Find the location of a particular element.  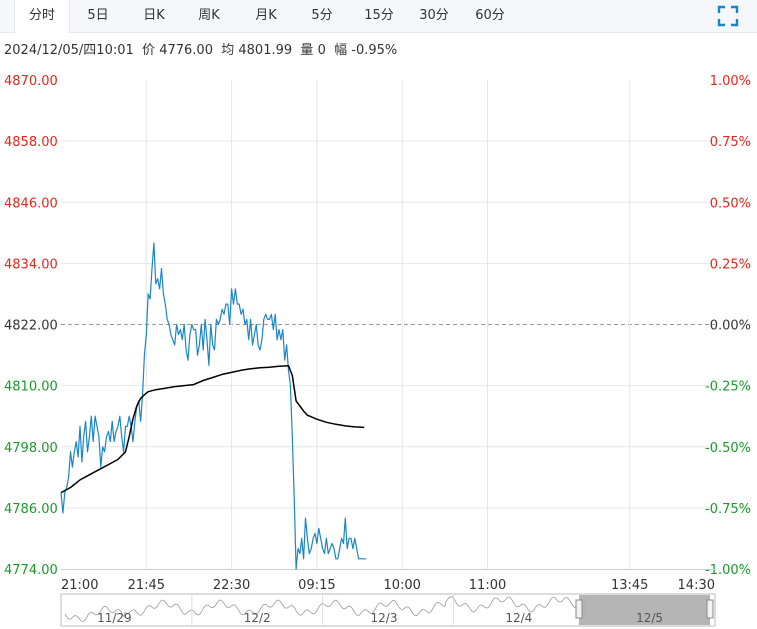

period-tab-bar: 分时 5日 日K 周K 月K 5分 15分 30分 60分 is located at coordinates (378, 16).